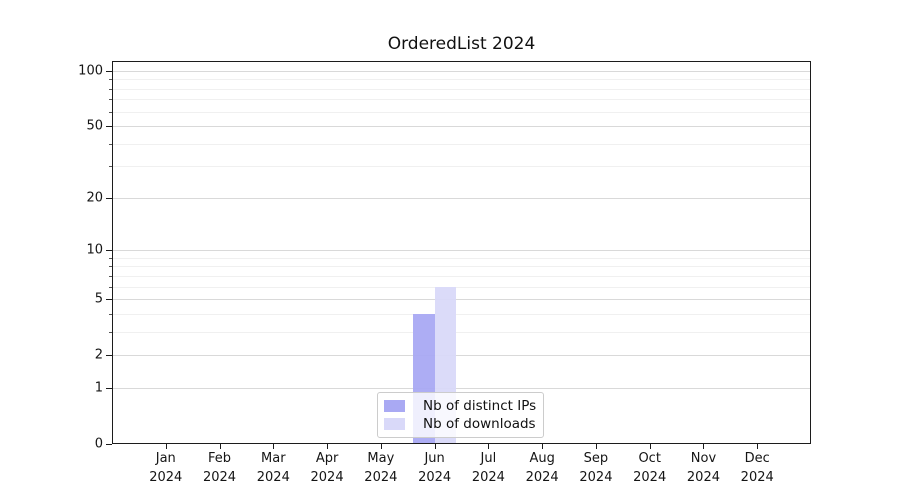  What do you see at coordinates (94, 126) in the screenshot?
I see `y-tick-label: 50` at bounding box center [94, 126].